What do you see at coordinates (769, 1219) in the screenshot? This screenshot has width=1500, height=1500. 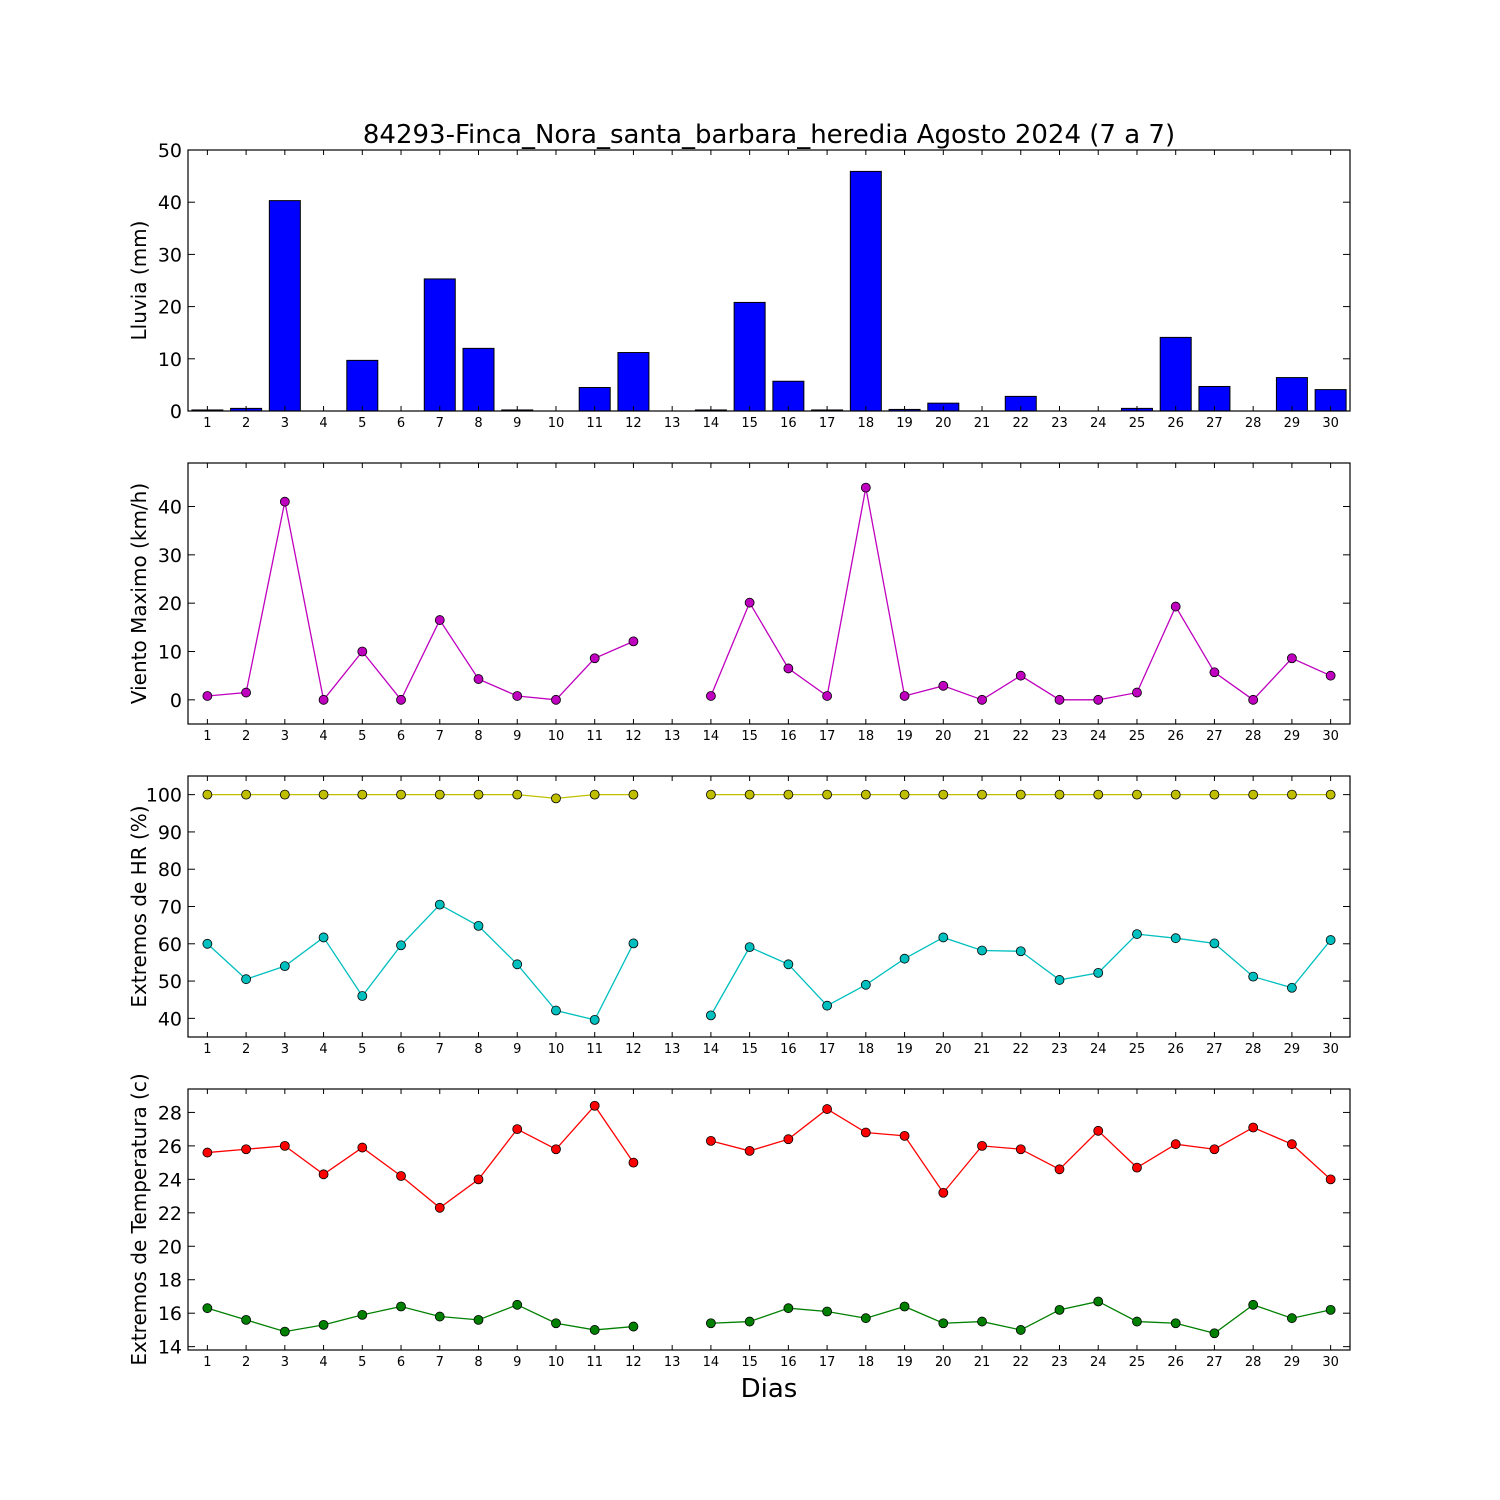 I see `plot-frame` at bounding box center [769, 1219].